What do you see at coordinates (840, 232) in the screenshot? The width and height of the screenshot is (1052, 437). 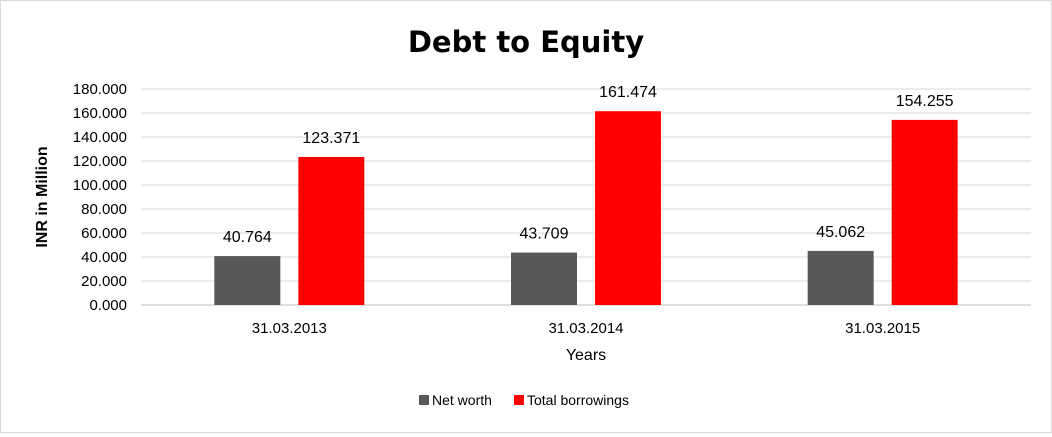 I see `data-label: 45.062` at bounding box center [840, 232].